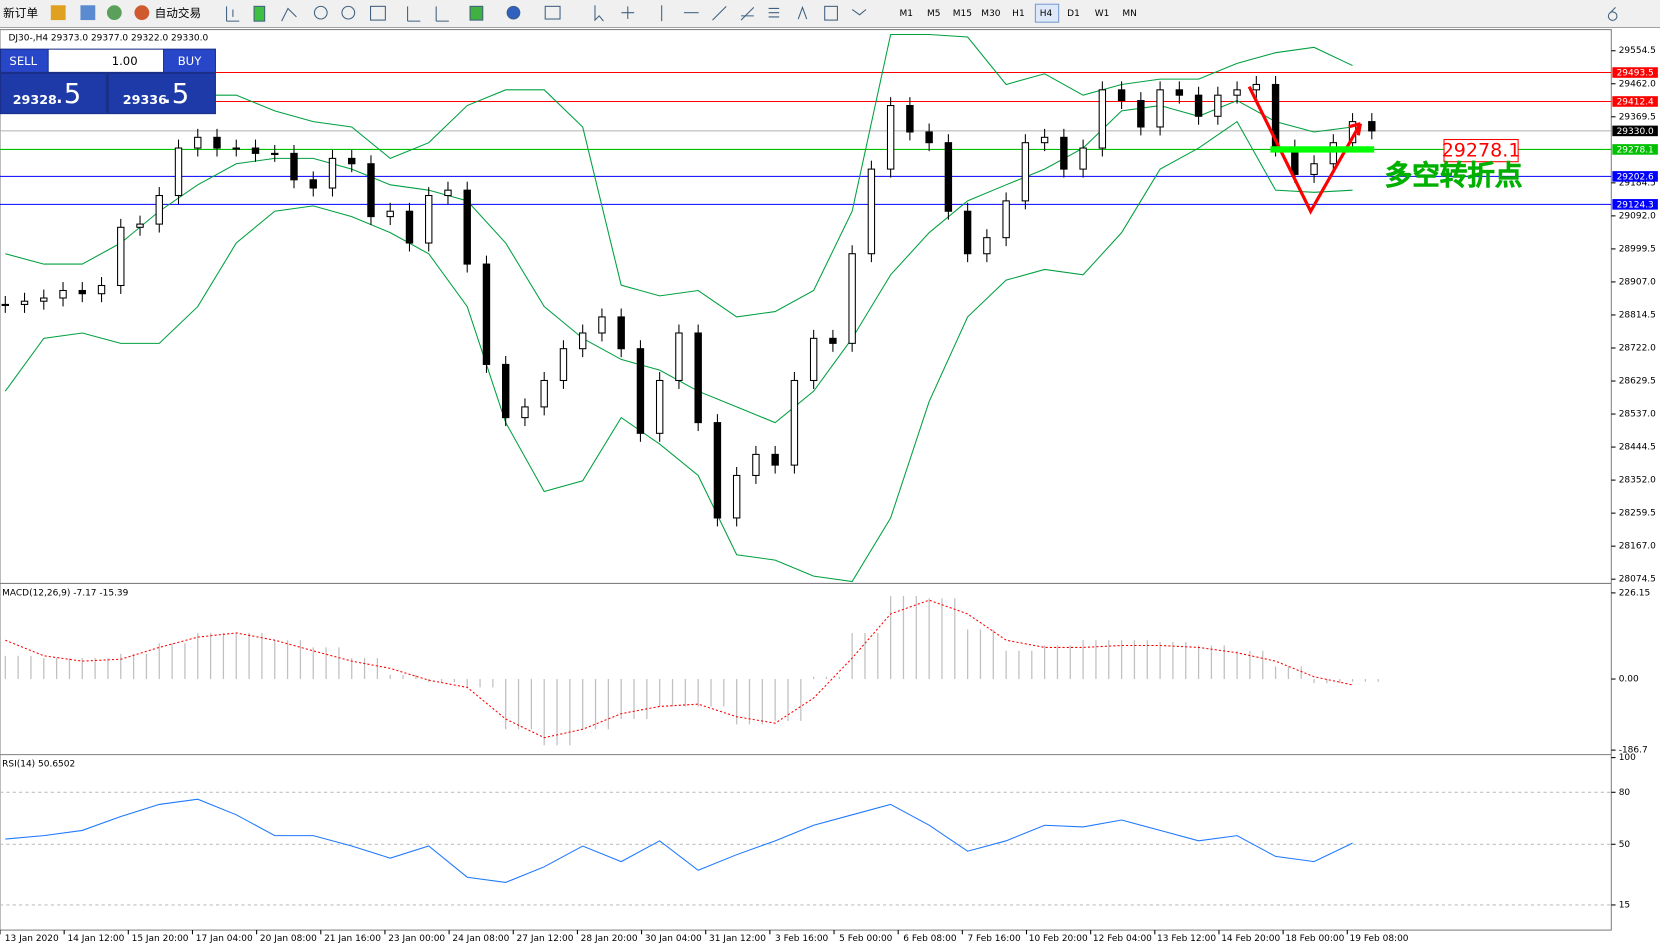  I want to click on active-timeframe, so click(1047, 13).